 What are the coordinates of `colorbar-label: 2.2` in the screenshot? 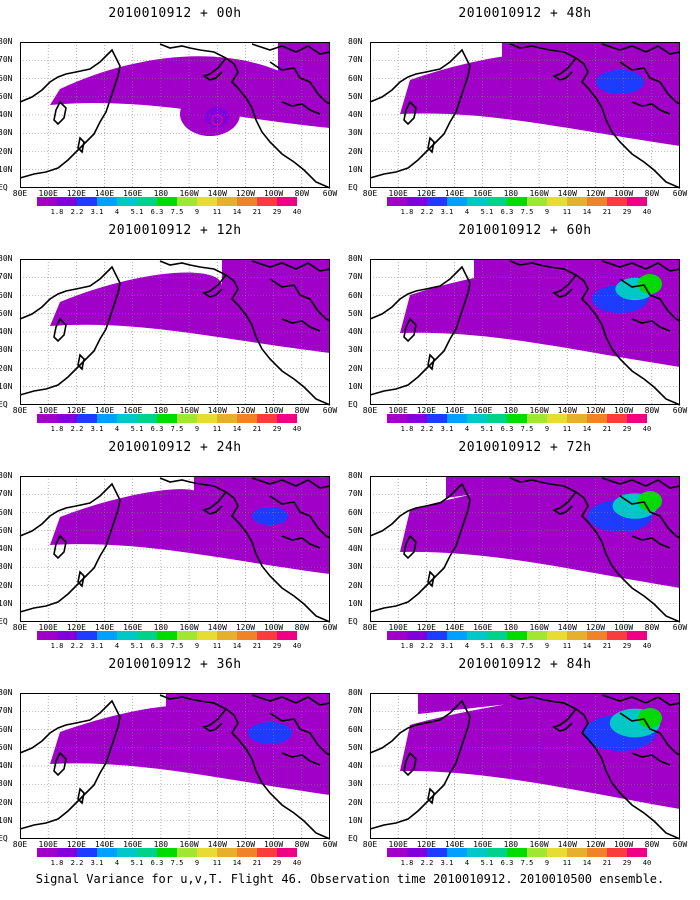 It's located at (427, 429).